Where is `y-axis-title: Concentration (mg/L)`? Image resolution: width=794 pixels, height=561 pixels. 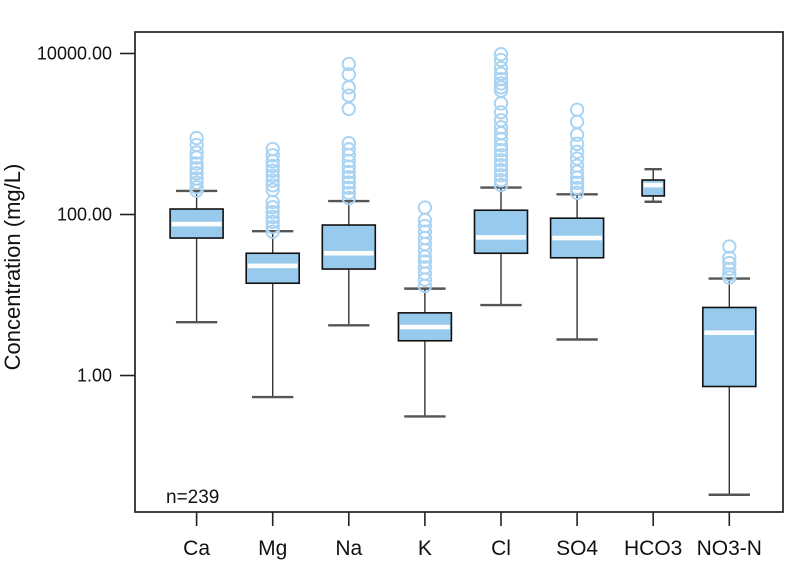
y-axis-title: Concentration (mg/L) is located at coordinates (12, 267).